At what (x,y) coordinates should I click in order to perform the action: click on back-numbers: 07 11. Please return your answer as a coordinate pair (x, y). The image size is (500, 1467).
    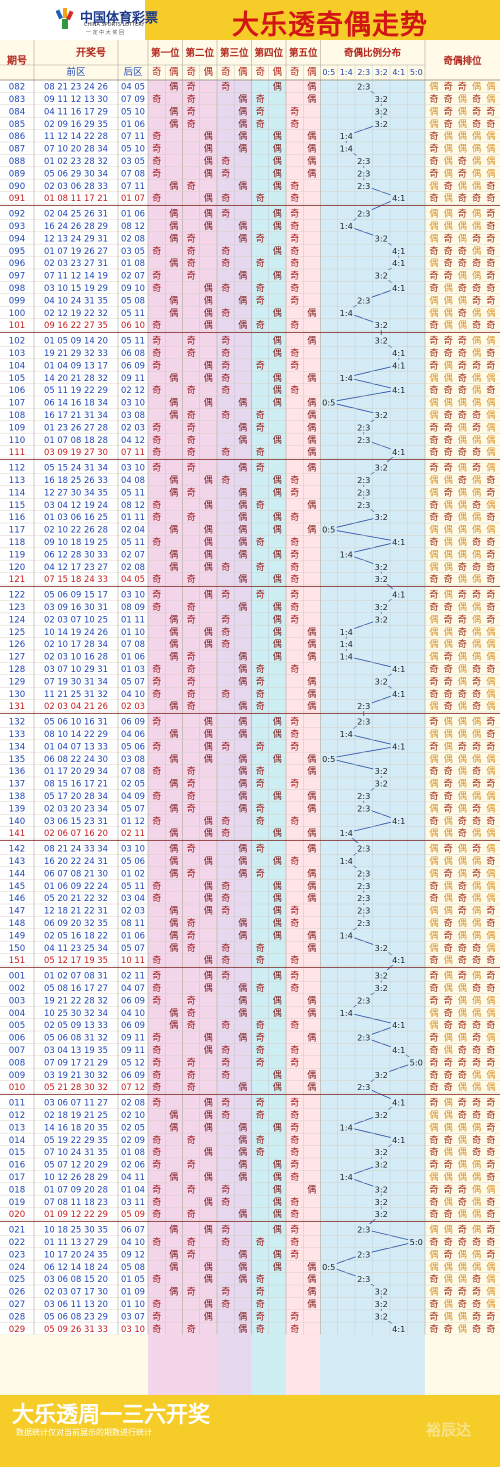
    Looking at the image, I should click on (133, 186).